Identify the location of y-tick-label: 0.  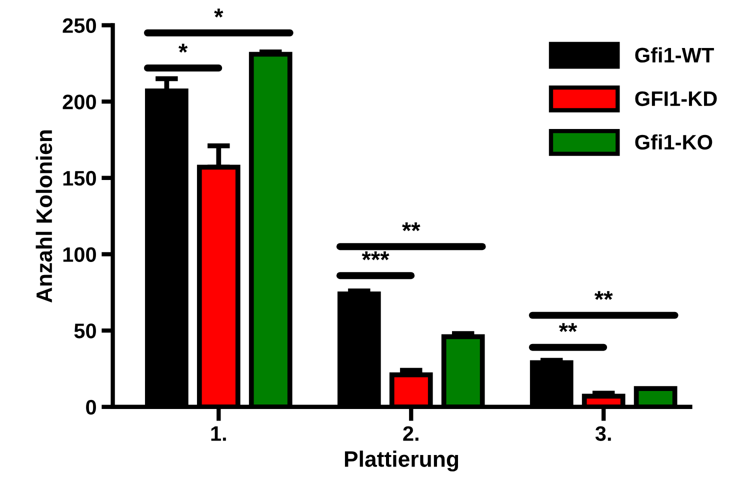
(91, 407).